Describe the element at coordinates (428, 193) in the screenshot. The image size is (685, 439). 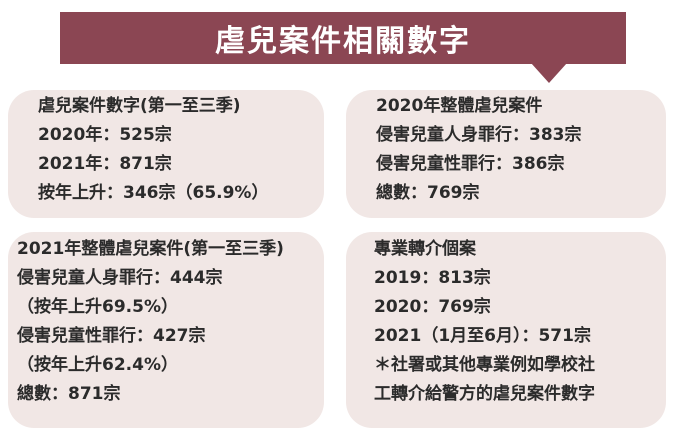
I see `stat-line: 總數：769宗` at that location.